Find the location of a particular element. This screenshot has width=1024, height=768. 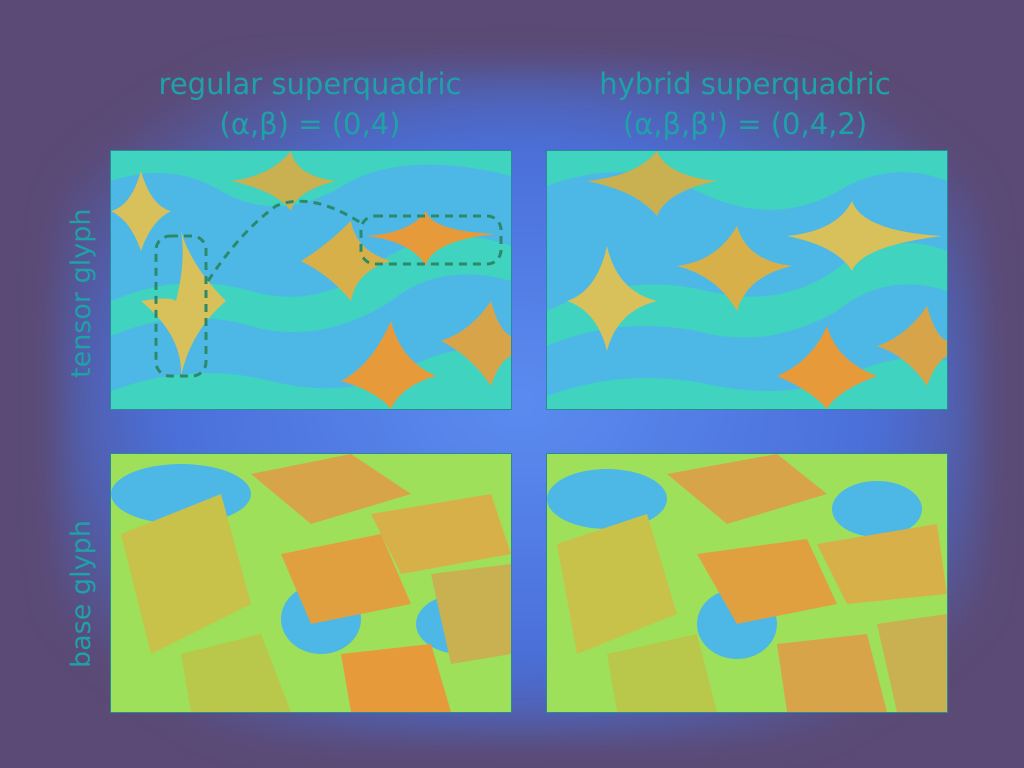

column-title-regular-params: (α,β) = (0,4) is located at coordinates (310, 124).